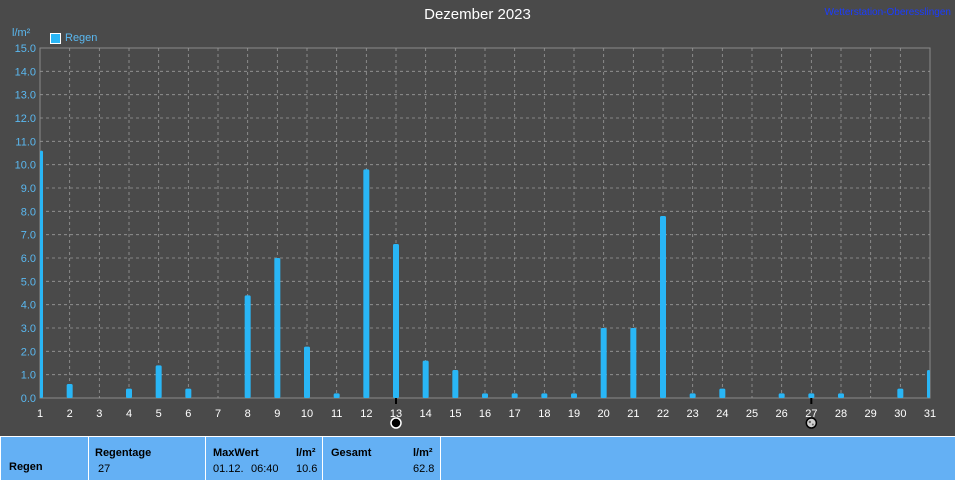 Image resolution: width=955 pixels, height=480 pixels. I want to click on x-tick-label: 29, so click(871, 414).